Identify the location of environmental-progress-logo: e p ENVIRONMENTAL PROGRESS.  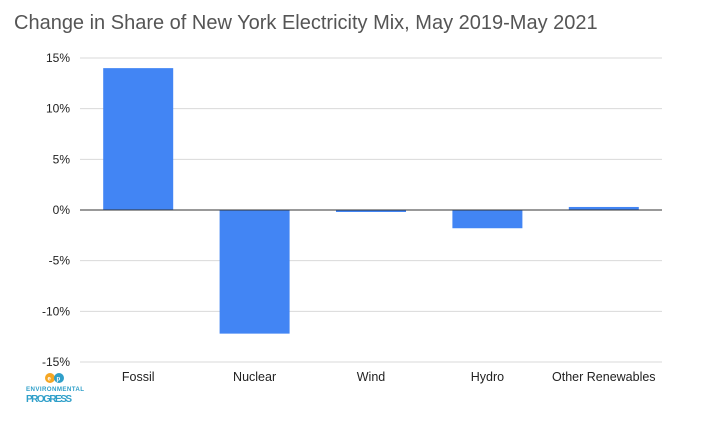
(55, 389).